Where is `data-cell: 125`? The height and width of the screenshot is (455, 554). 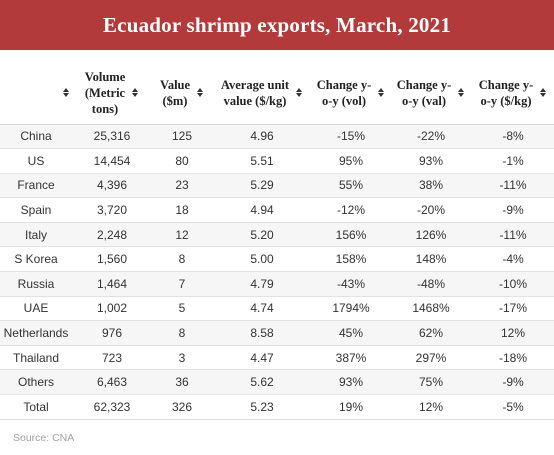 data-cell: 125 is located at coordinates (182, 136).